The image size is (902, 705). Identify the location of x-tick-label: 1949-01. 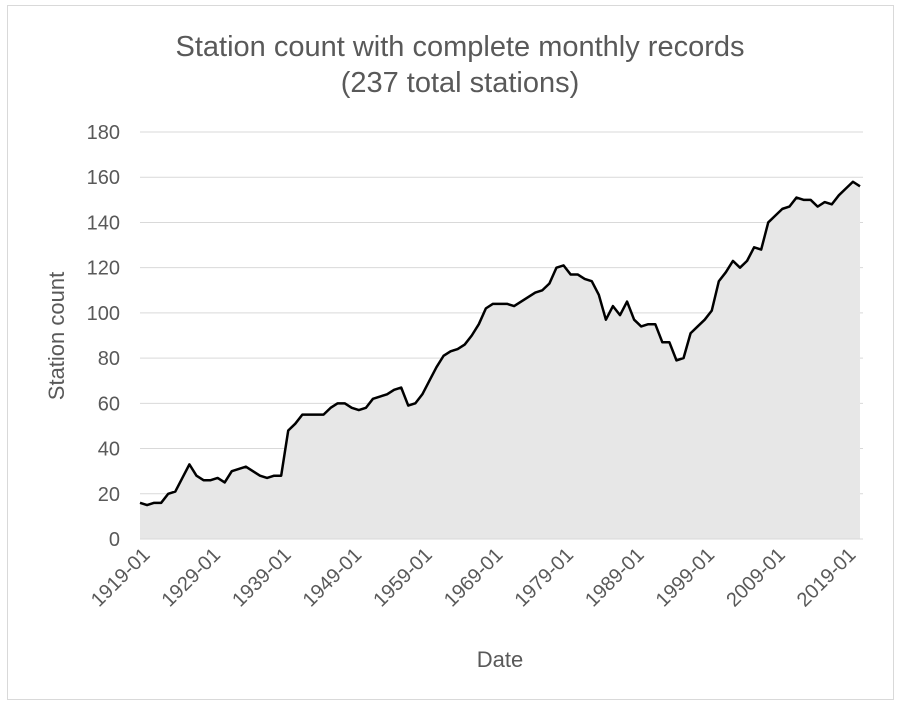
(332, 577).